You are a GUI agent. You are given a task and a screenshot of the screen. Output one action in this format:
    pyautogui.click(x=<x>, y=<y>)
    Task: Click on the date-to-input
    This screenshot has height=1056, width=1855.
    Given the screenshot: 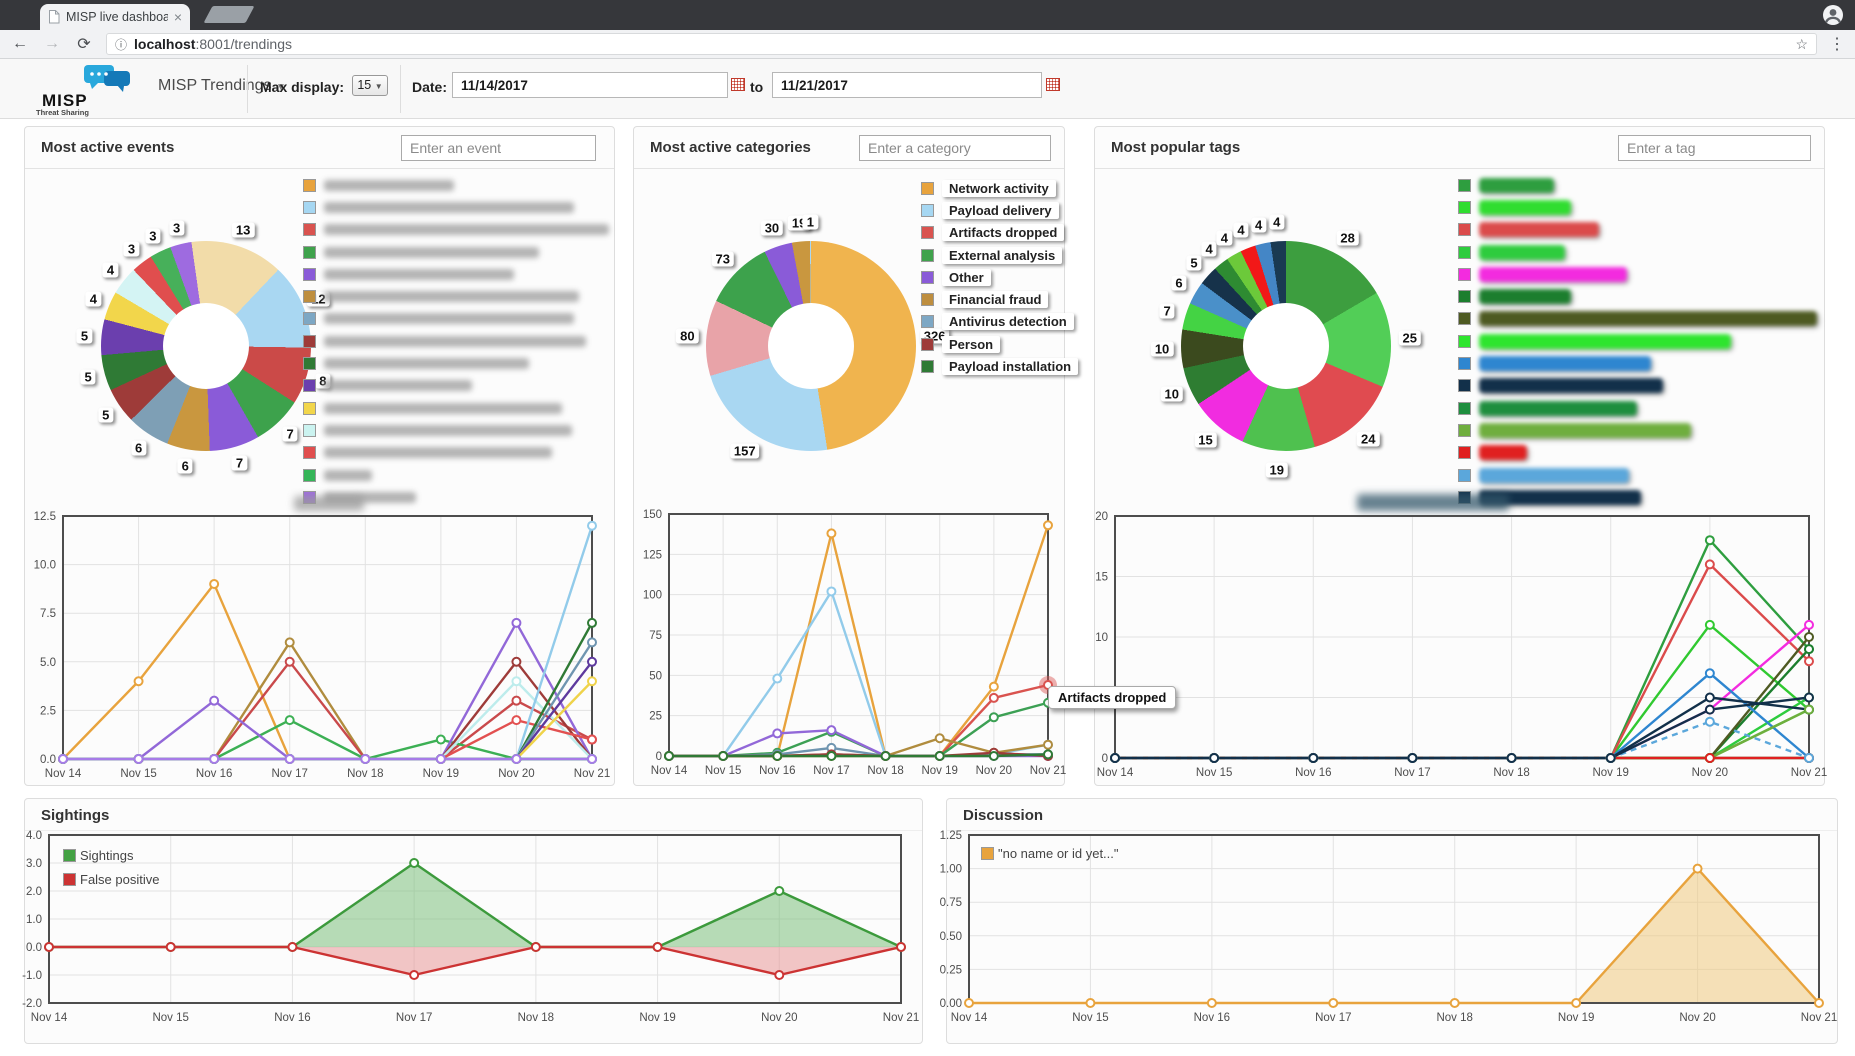 What is the action you would take?
    pyautogui.click(x=907, y=85)
    